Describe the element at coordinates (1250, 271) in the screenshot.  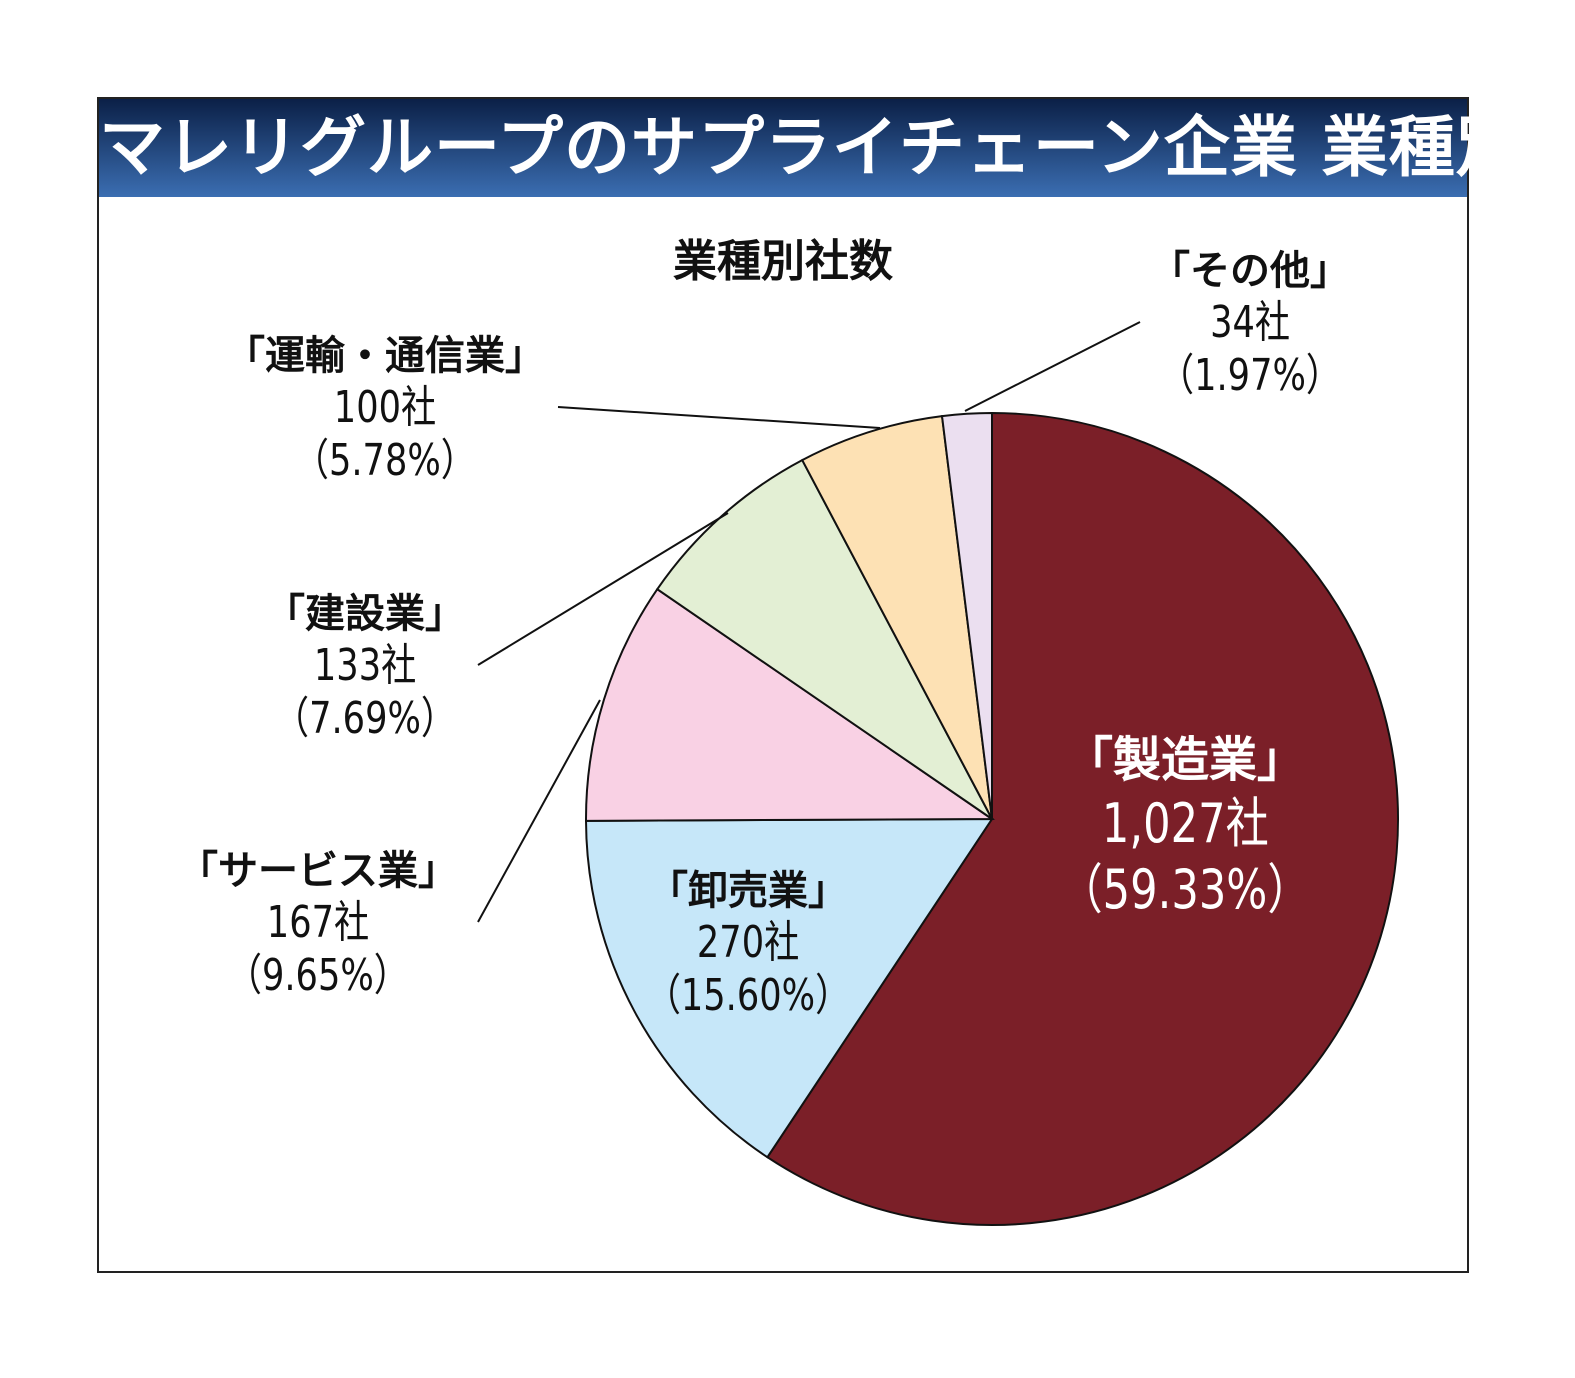
I see `label-name: 「その他」` at that location.